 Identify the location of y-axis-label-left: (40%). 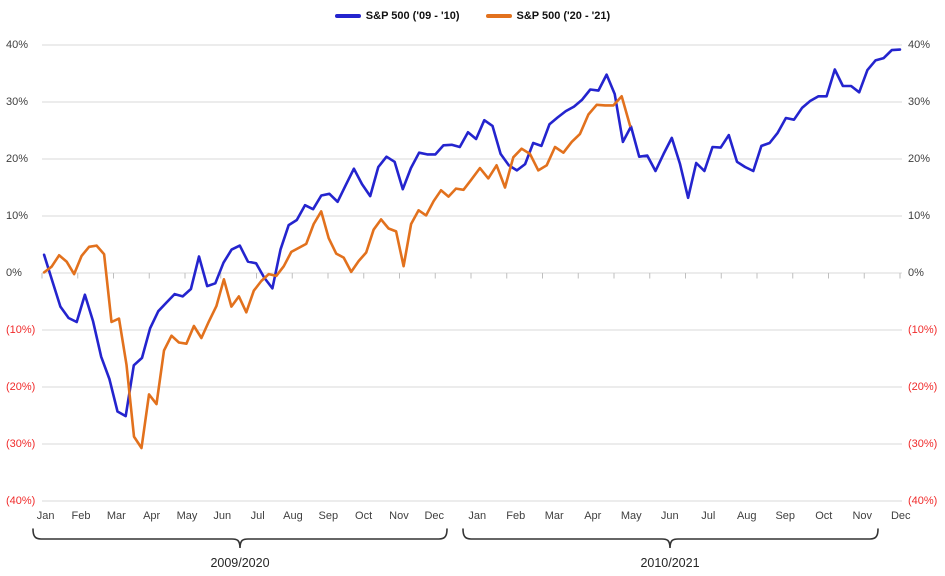
(21, 501).